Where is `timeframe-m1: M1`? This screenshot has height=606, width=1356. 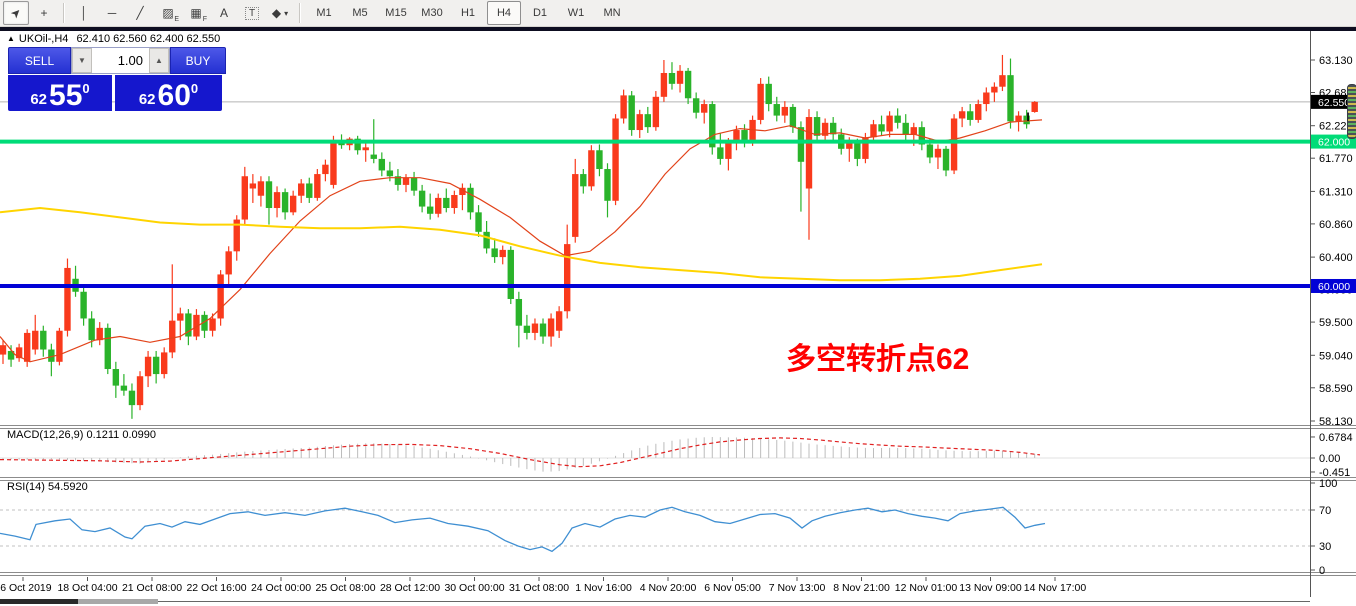 timeframe-m1: M1 is located at coordinates (324, 13).